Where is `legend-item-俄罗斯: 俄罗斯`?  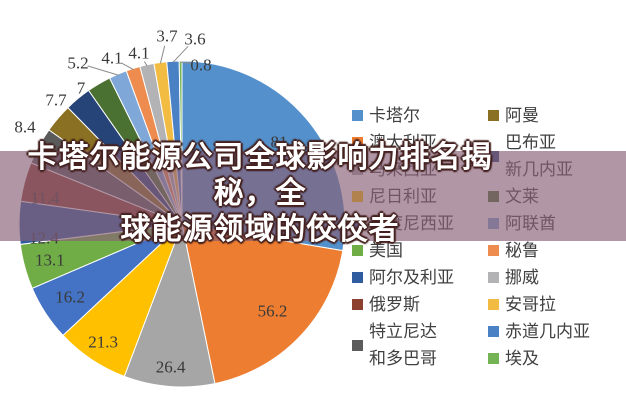
legend-item-俄罗斯: 俄罗斯 is located at coordinates (420, 304).